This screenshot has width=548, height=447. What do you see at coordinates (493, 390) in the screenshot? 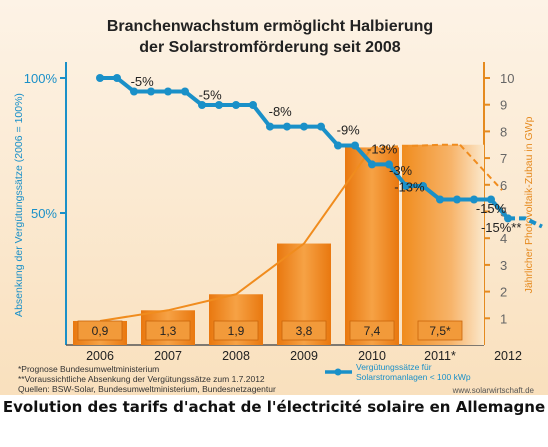
I see `source-url: www.solarwirtschaft.de` at bounding box center [493, 390].